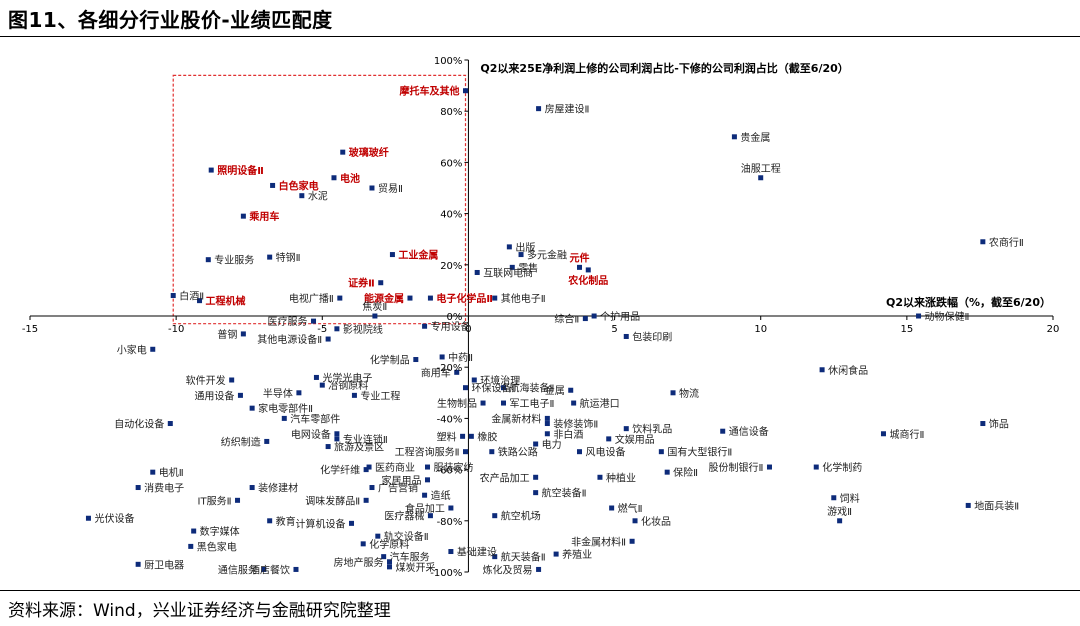 This screenshot has width=1080, height=626. Describe the element at coordinates (547, 255) in the screenshot. I see `data-label: 多元金融` at that location.